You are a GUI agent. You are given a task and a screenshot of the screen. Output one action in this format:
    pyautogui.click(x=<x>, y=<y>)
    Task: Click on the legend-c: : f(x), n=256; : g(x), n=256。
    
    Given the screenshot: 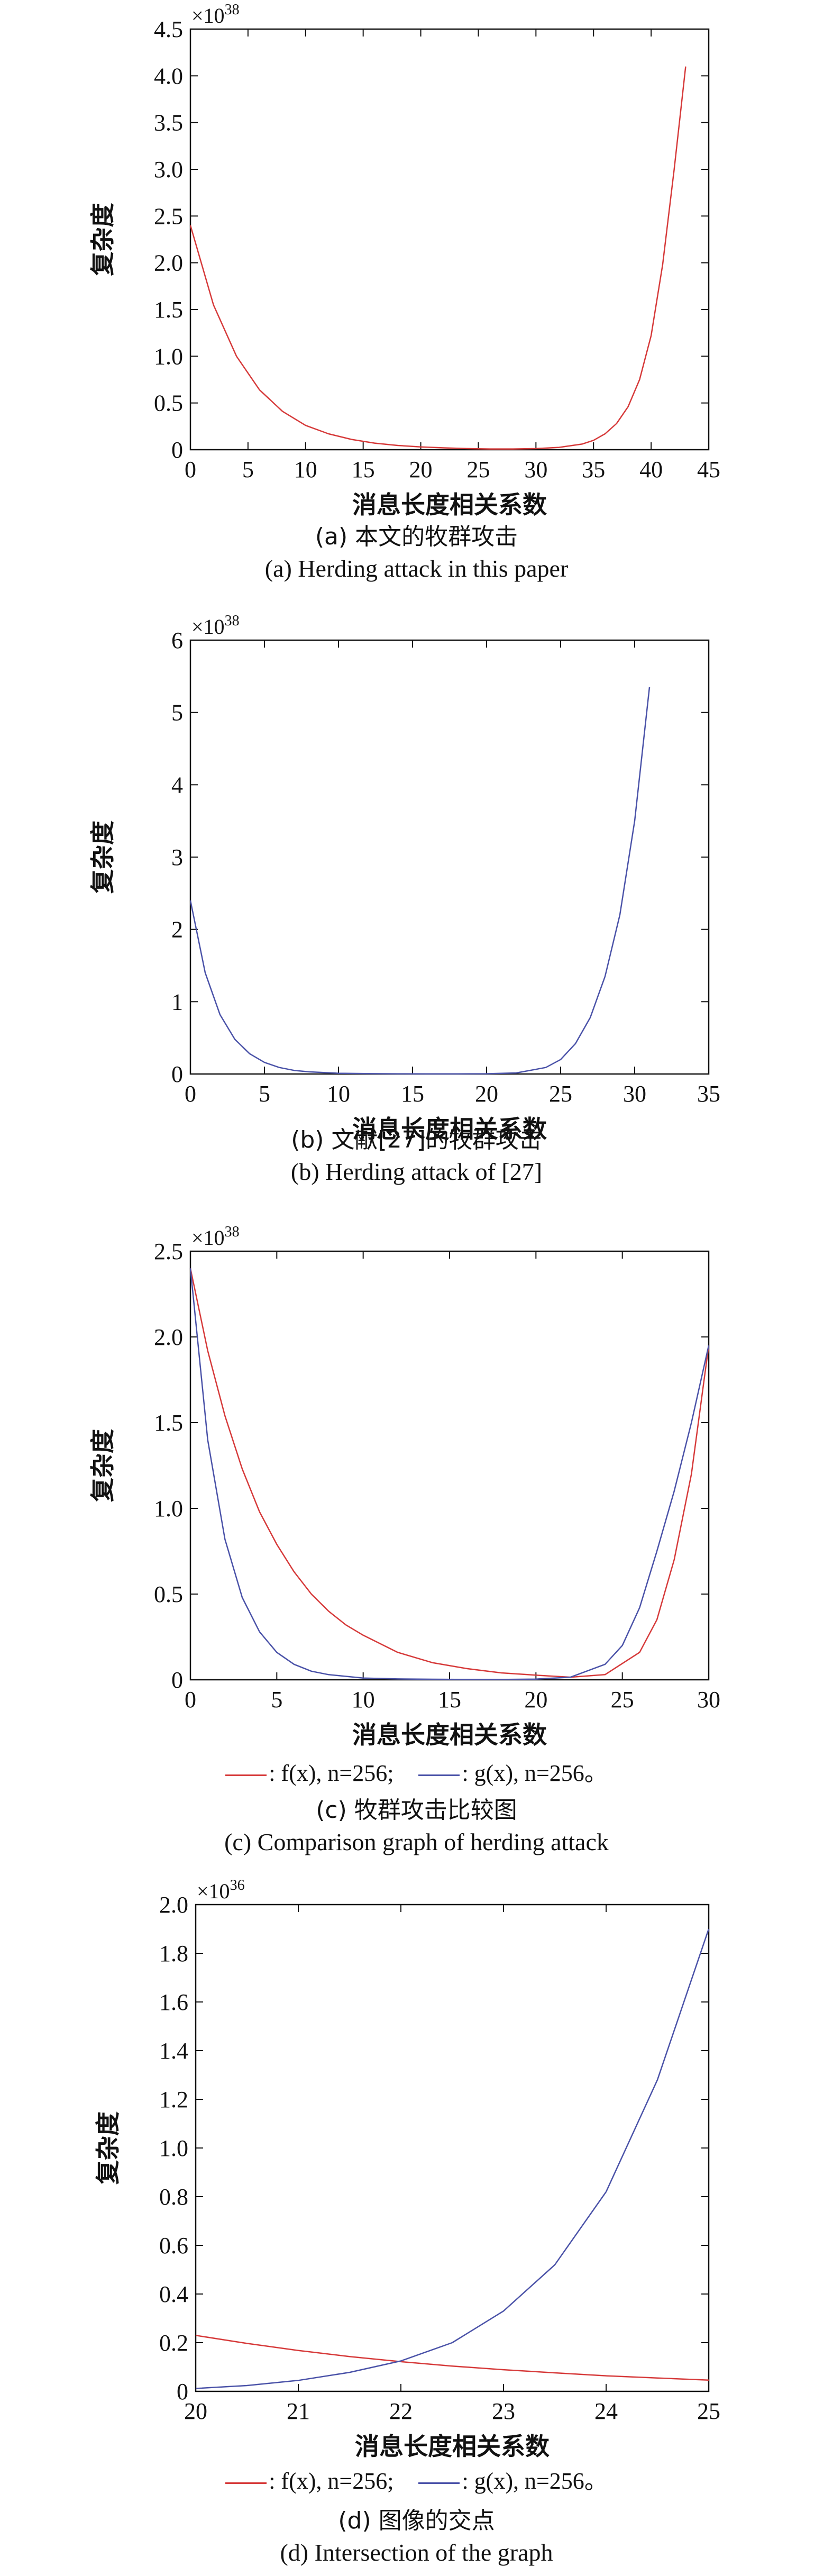 What is the action you would take?
    pyautogui.click(x=416, y=1773)
    